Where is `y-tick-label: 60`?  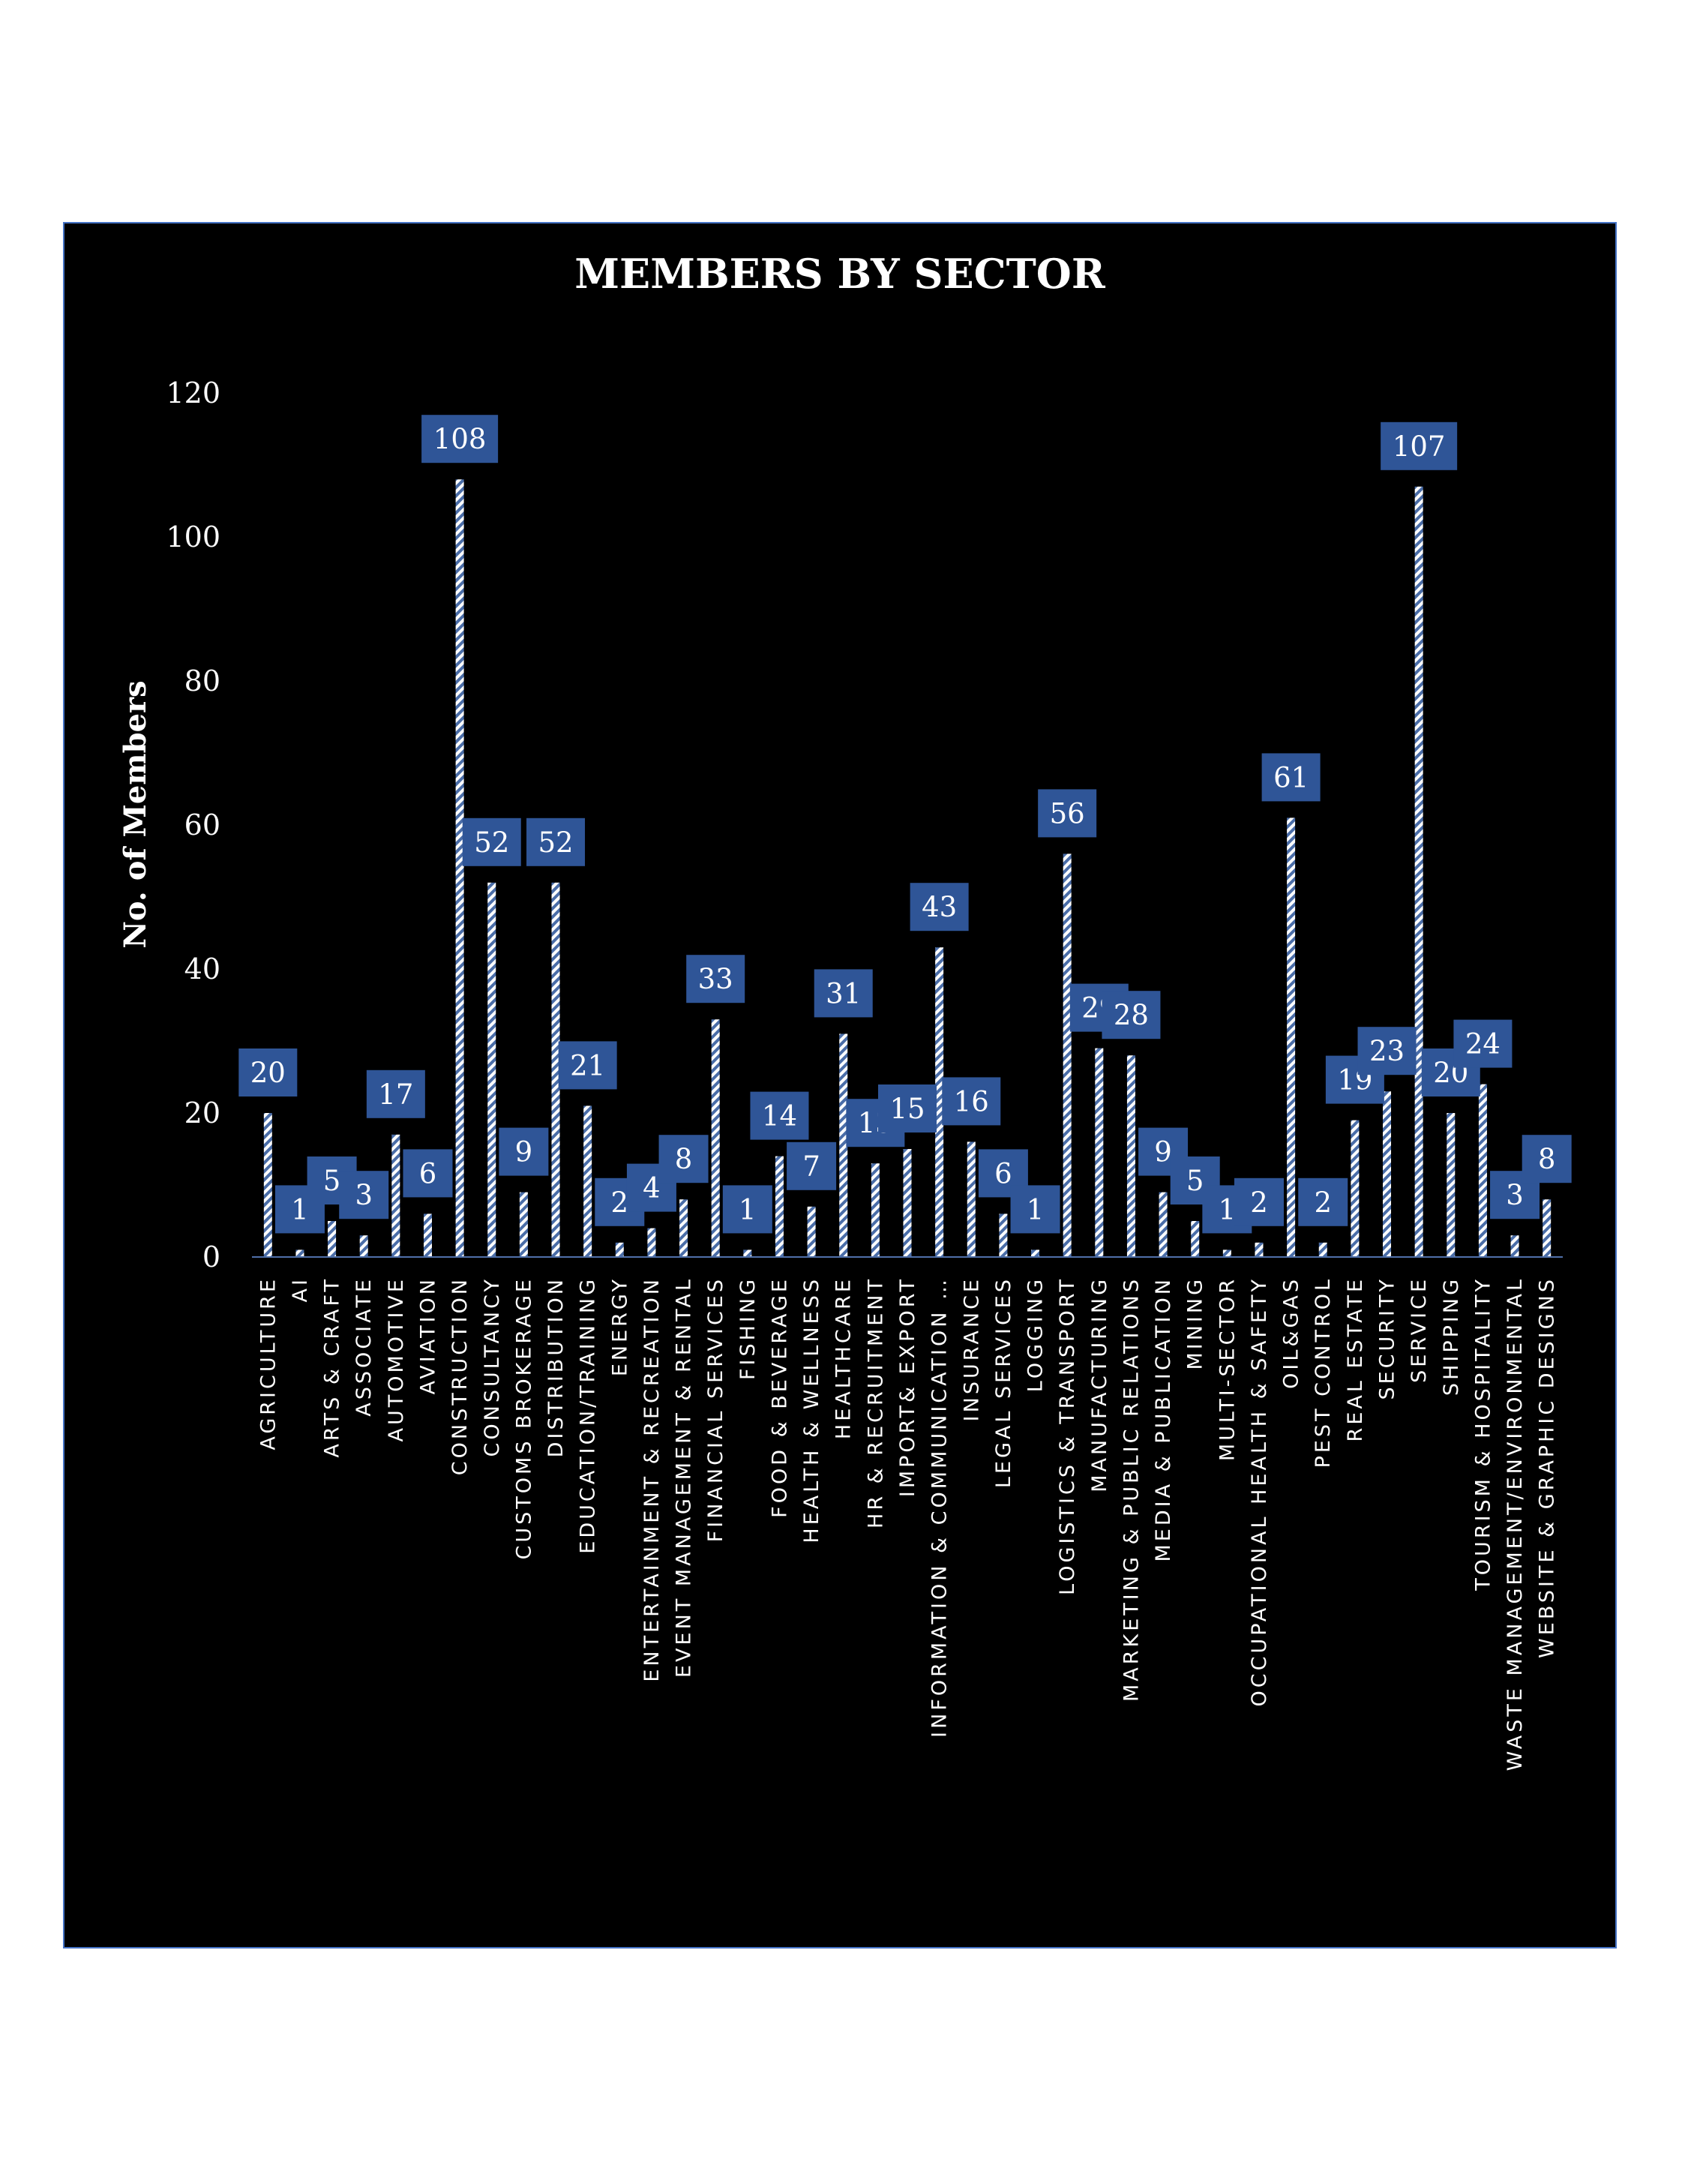
y-tick-label: 60 is located at coordinates (202, 825).